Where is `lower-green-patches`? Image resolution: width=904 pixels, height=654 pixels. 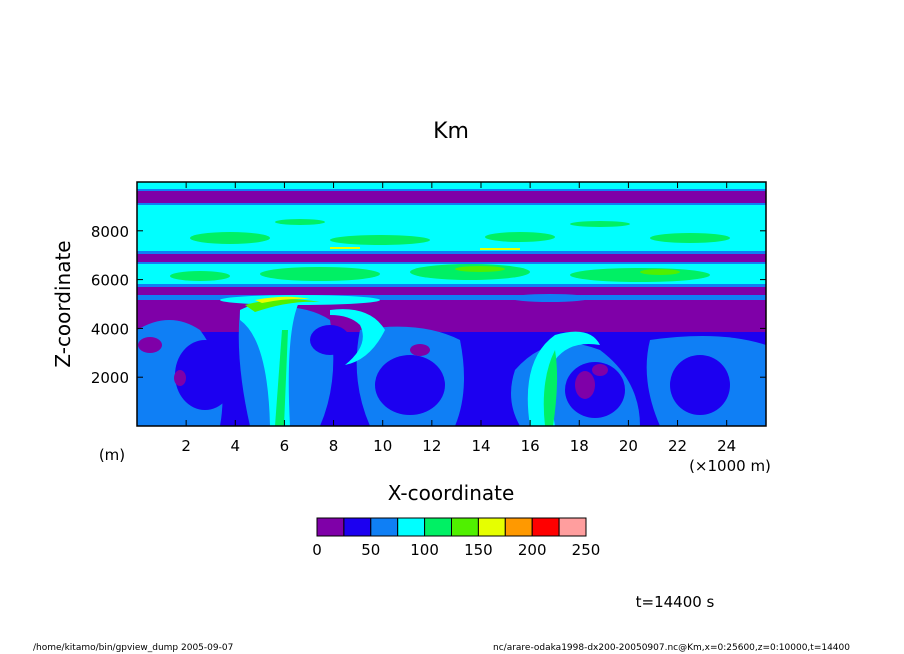 lower-green-patches is located at coordinates (440, 273).